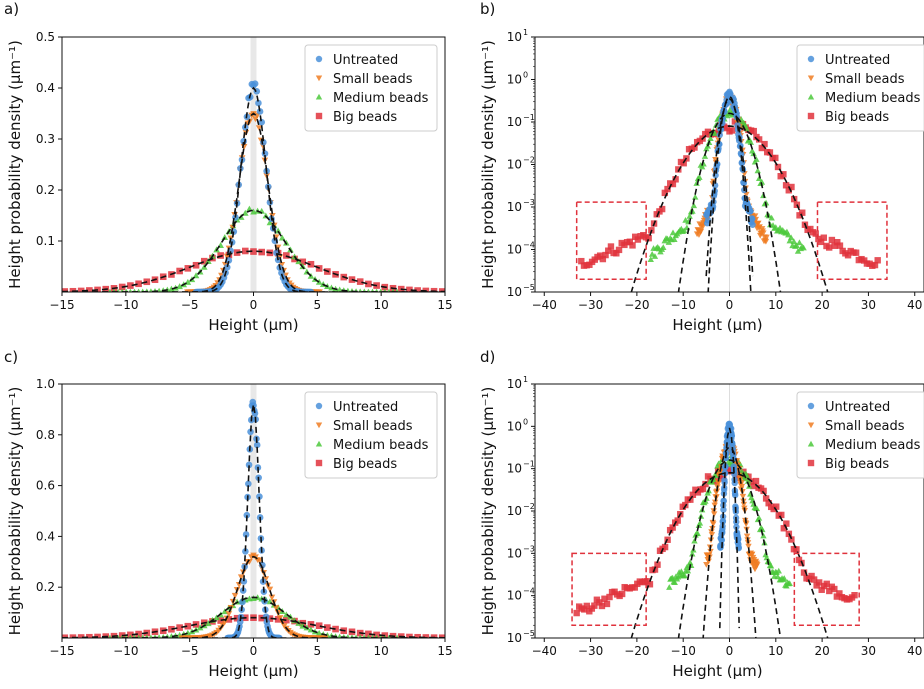 The width and height of the screenshot is (924, 689). What do you see at coordinates (529, 117) in the screenshot?
I see `y-tick-exponent: −1` at bounding box center [529, 117].